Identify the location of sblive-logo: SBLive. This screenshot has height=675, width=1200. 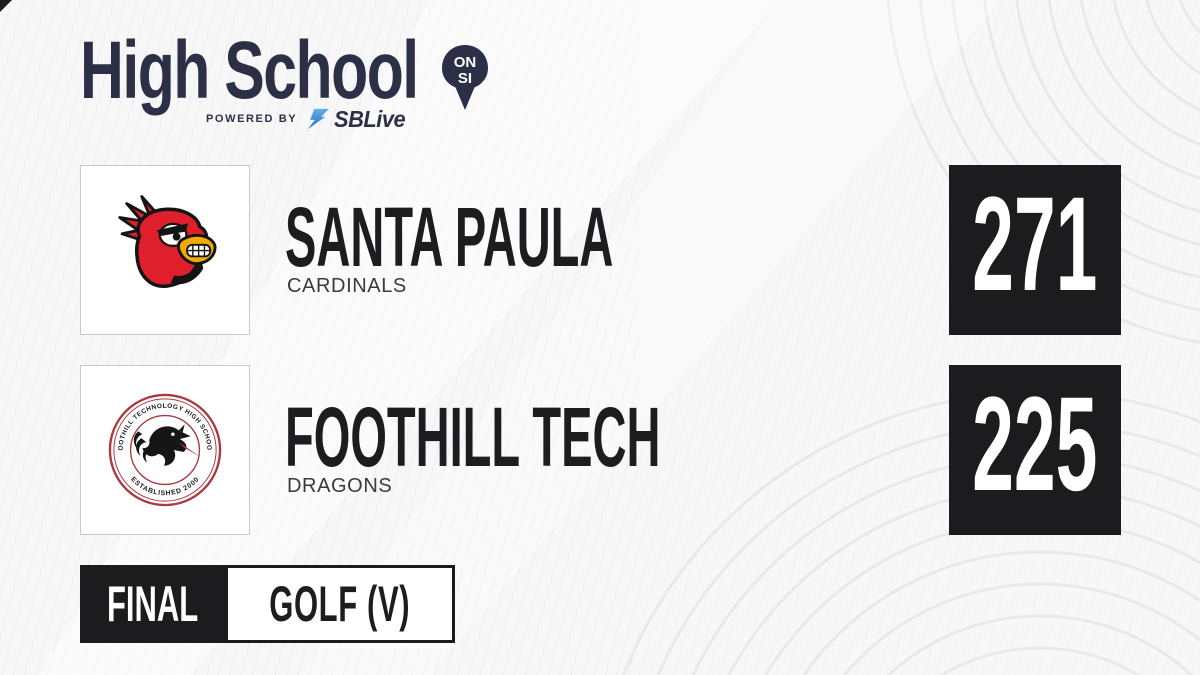
(357, 119).